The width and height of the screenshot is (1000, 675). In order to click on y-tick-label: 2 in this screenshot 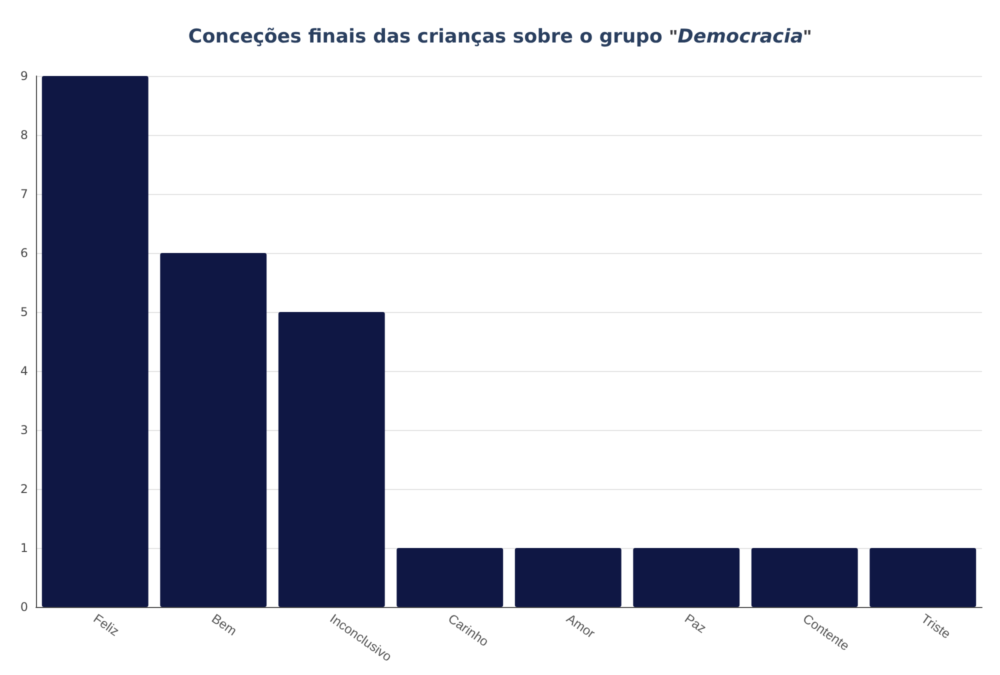, I will do `click(24, 489)`.